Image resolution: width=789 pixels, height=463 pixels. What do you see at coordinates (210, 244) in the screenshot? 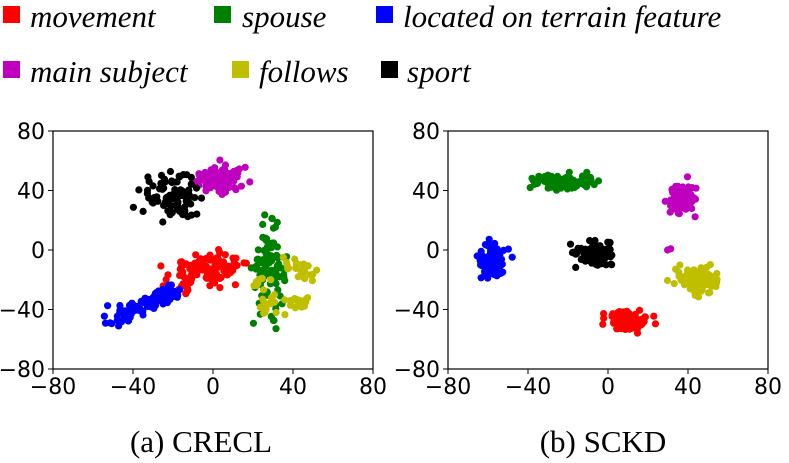
I see `points-crecl` at bounding box center [210, 244].